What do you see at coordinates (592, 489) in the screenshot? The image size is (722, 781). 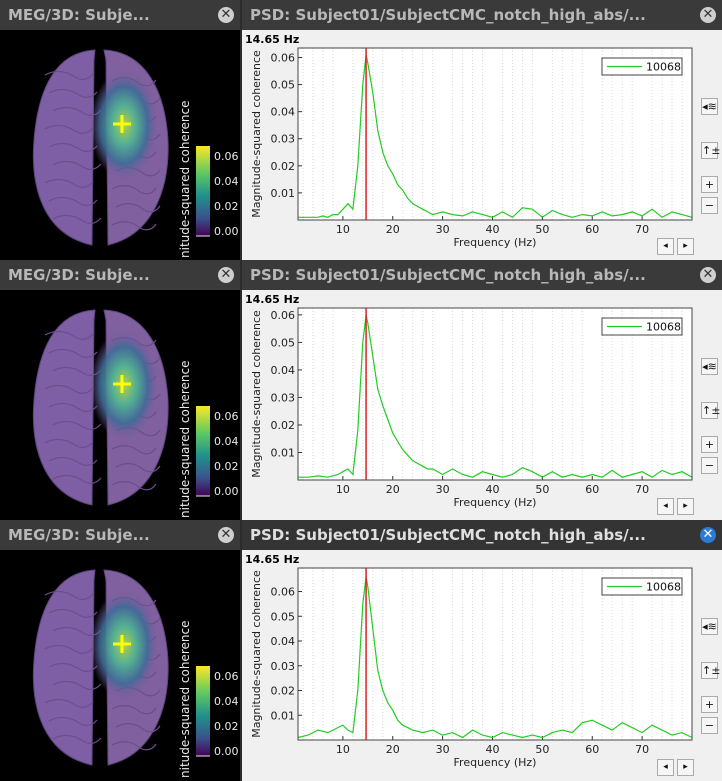 I see `x-tick-label: 60` at bounding box center [592, 489].